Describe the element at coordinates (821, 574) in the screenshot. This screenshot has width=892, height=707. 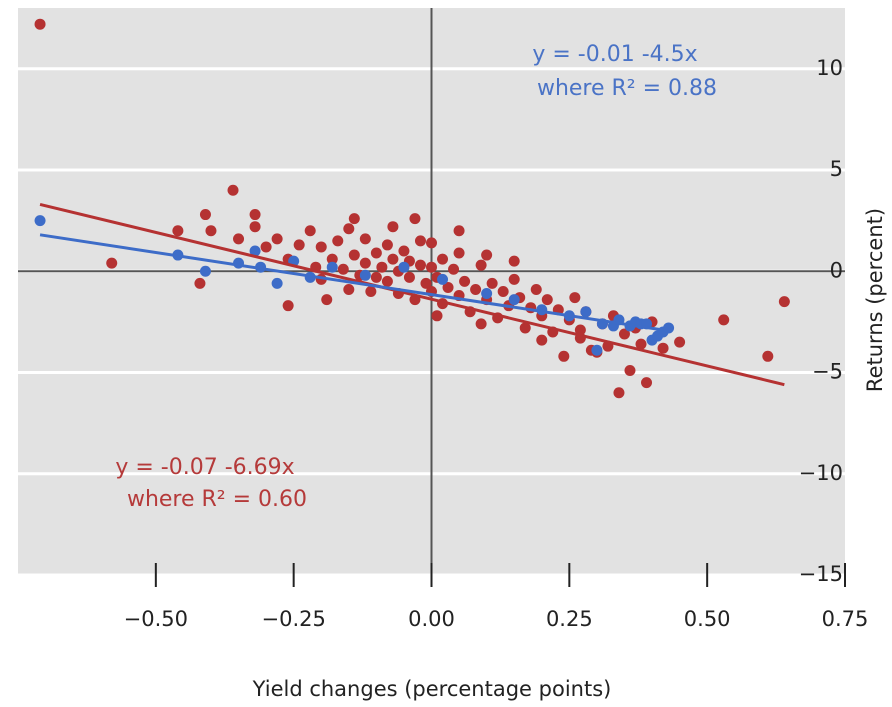
I see `y-tick-label: −15` at that location.